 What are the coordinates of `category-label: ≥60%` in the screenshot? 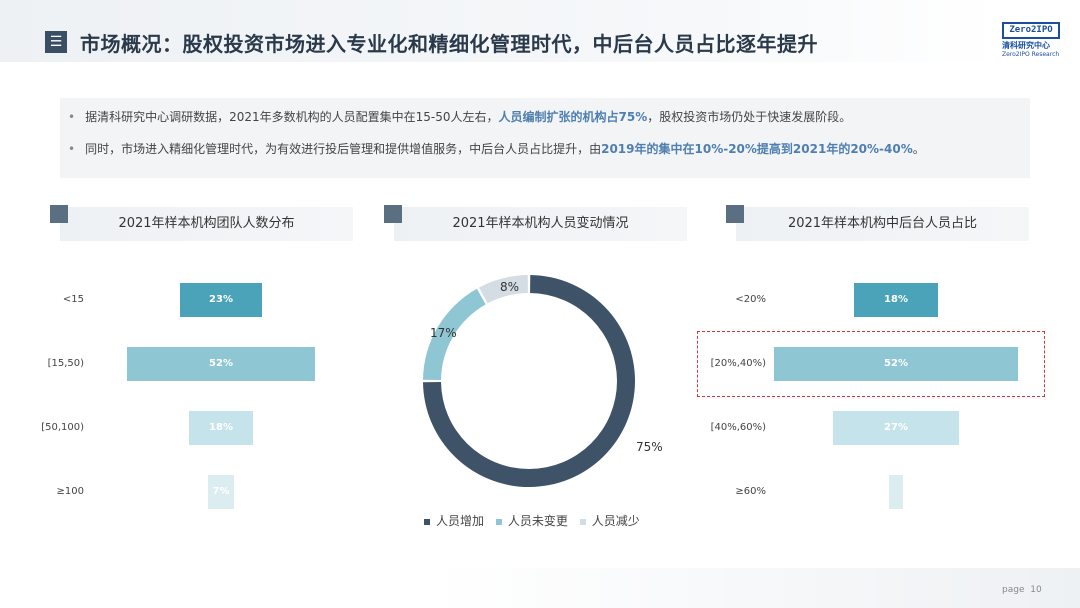 It's located at (750, 491).